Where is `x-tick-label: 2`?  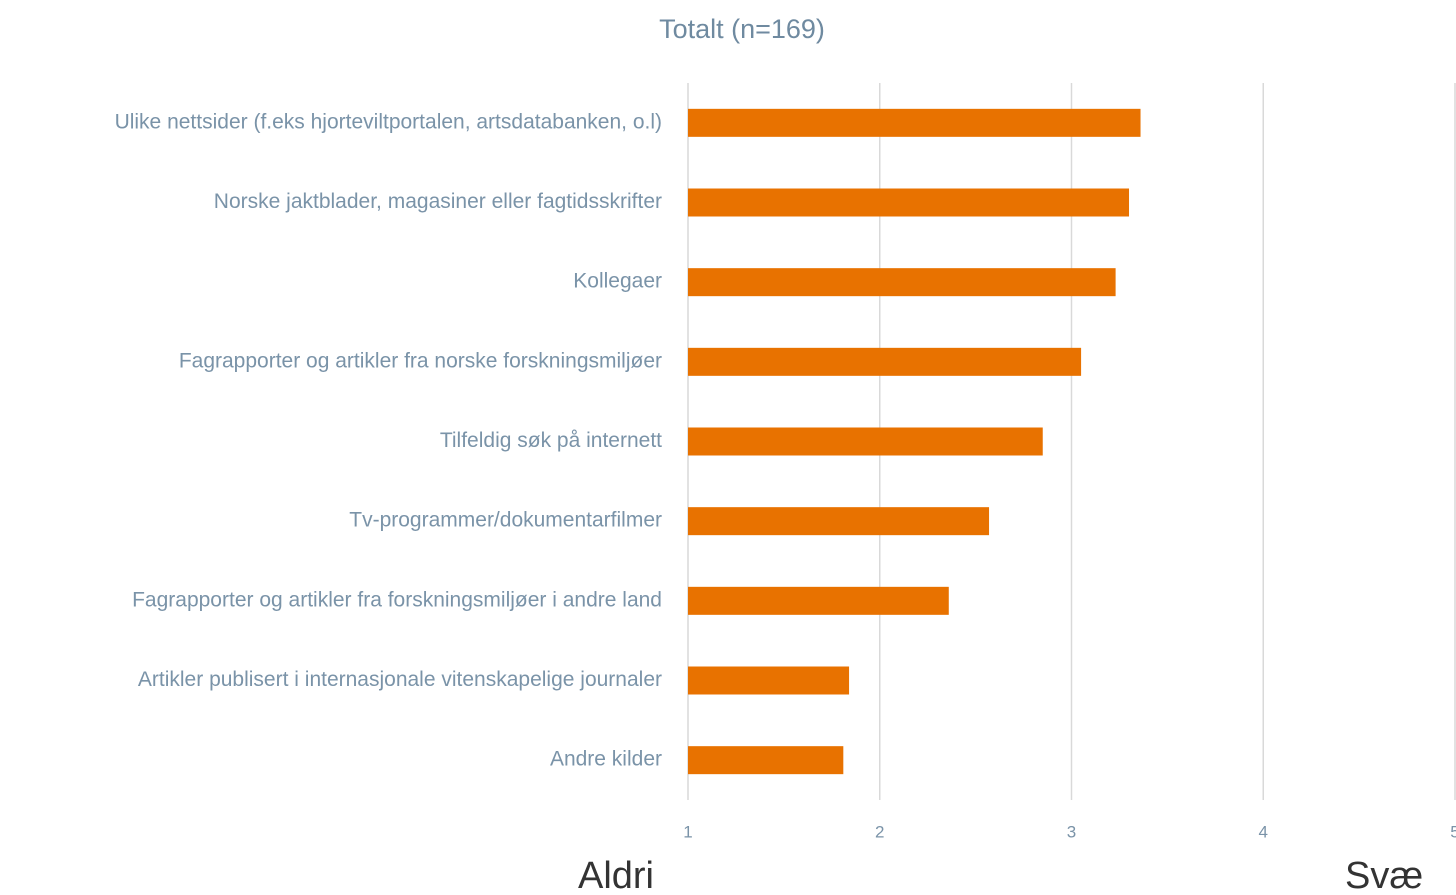
x-tick-label: 2 is located at coordinates (879, 831).